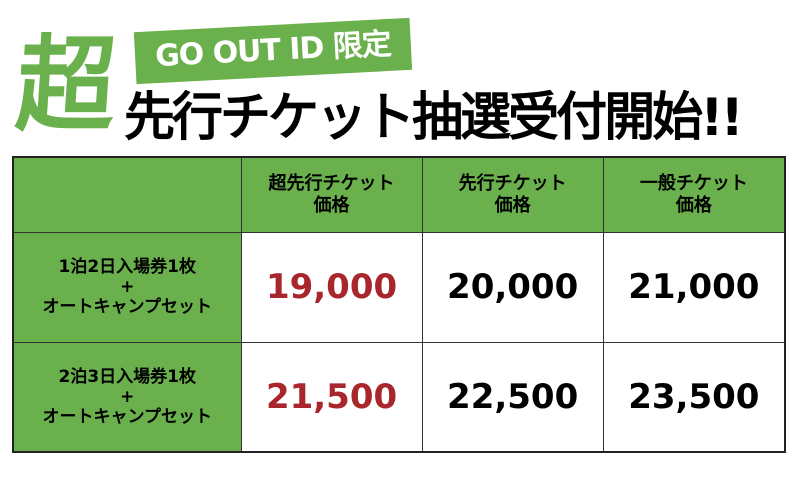  I want to click on super-character: 超, so click(64, 85).